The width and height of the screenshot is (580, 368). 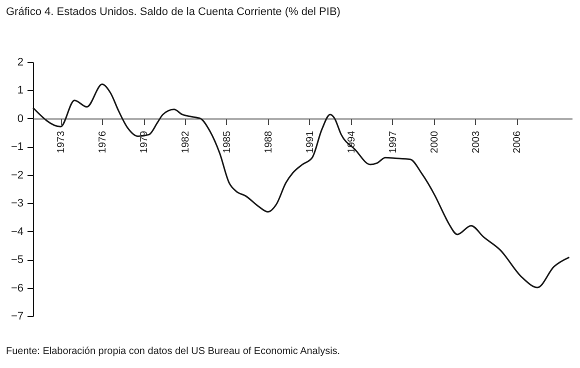 What do you see at coordinates (393, 142) in the screenshot?
I see `x-tick-label: 1997` at bounding box center [393, 142].